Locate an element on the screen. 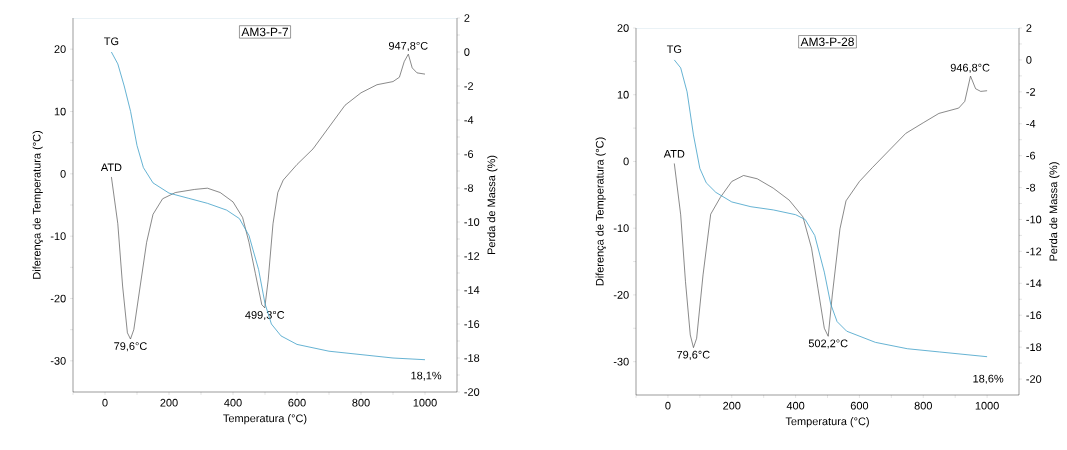 The width and height of the screenshot is (1067, 450). annotation: 18,6% is located at coordinates (988, 379).